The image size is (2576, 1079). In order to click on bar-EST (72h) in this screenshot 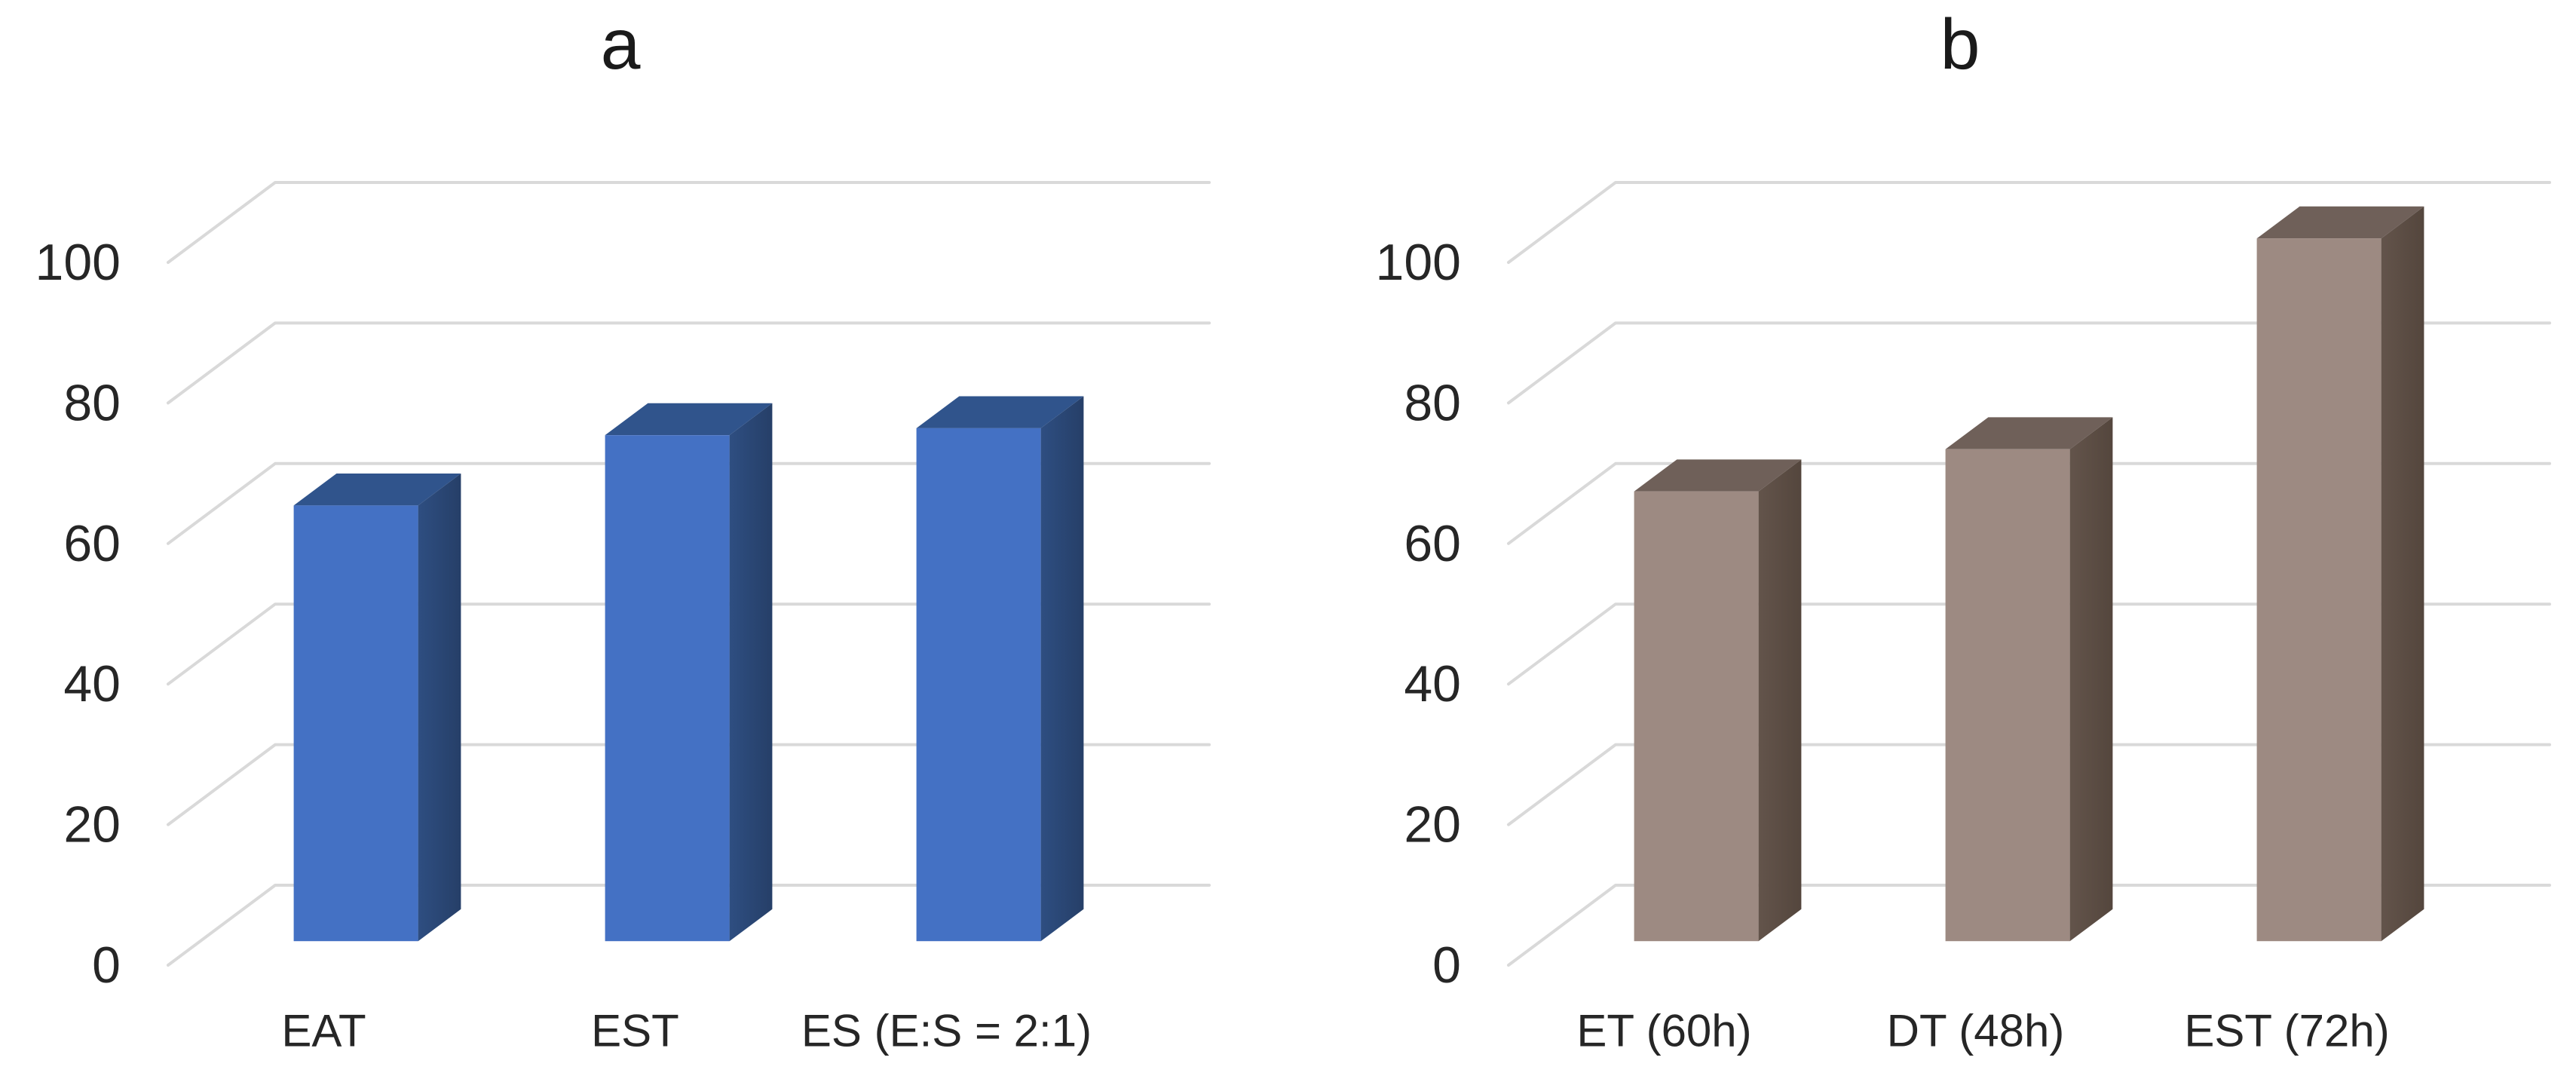, I will do `click(2340, 574)`.